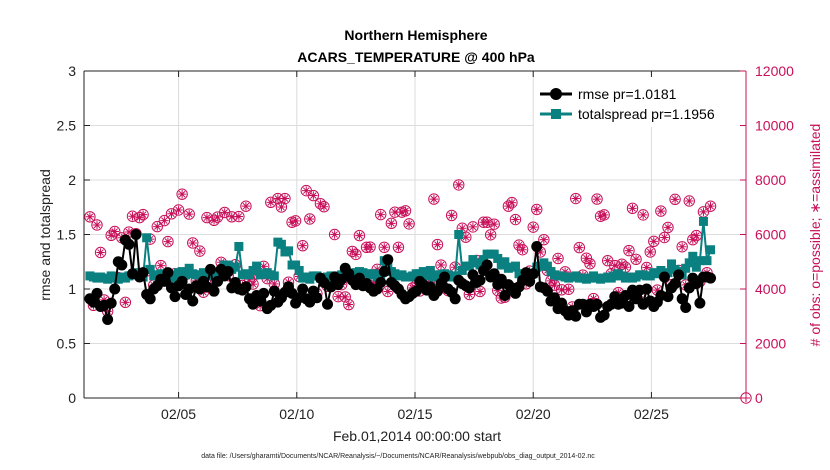 The width and height of the screenshot is (830, 470). I want to click on y2-tick-label: 4000, so click(770, 289).